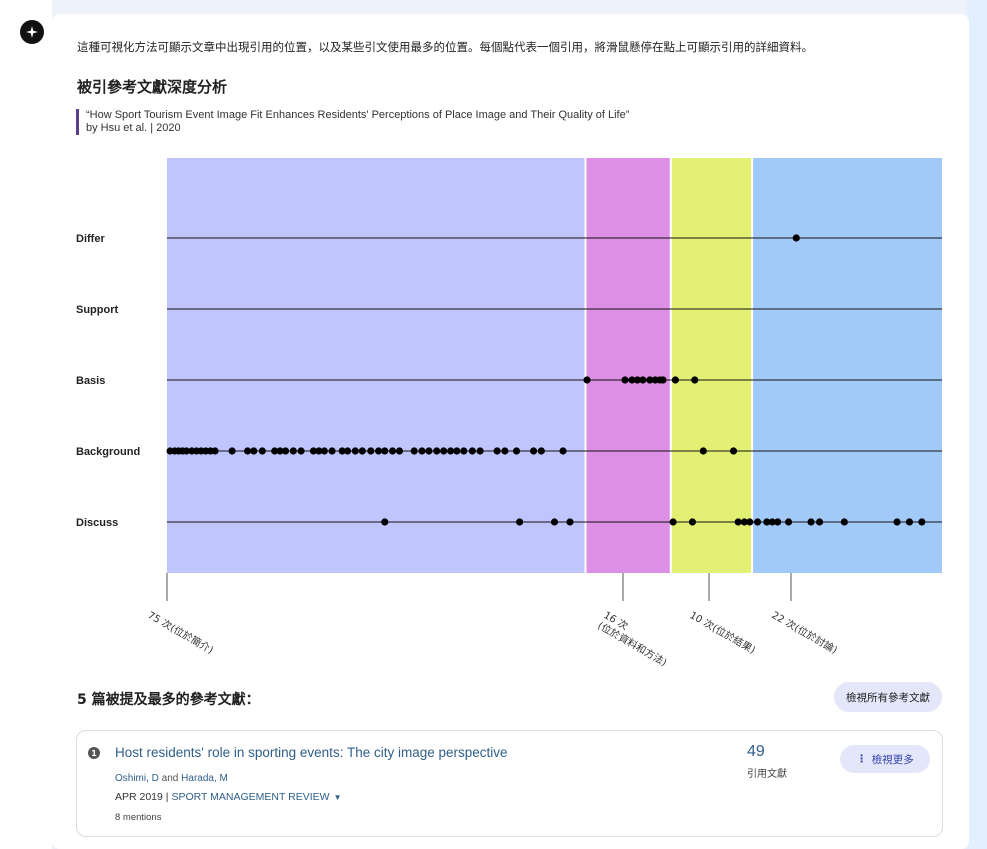  What do you see at coordinates (756, 751) in the screenshot?
I see `citation-count: 49` at bounding box center [756, 751].